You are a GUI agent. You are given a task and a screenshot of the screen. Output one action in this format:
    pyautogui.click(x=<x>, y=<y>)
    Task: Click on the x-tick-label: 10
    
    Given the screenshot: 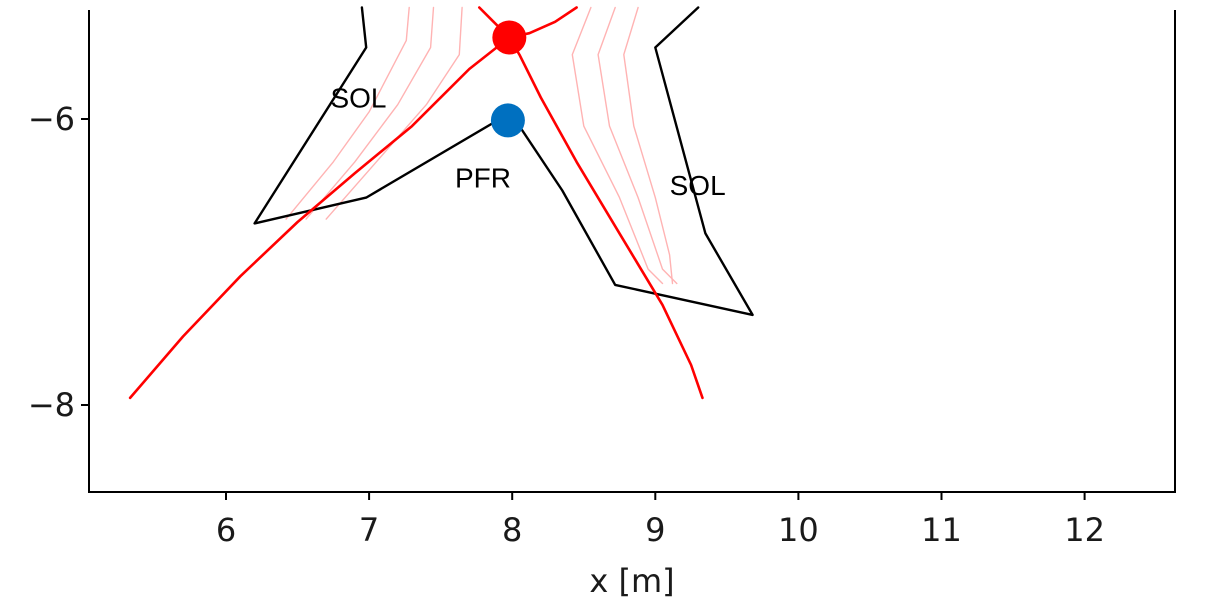 What is the action you would take?
    pyautogui.click(x=798, y=530)
    